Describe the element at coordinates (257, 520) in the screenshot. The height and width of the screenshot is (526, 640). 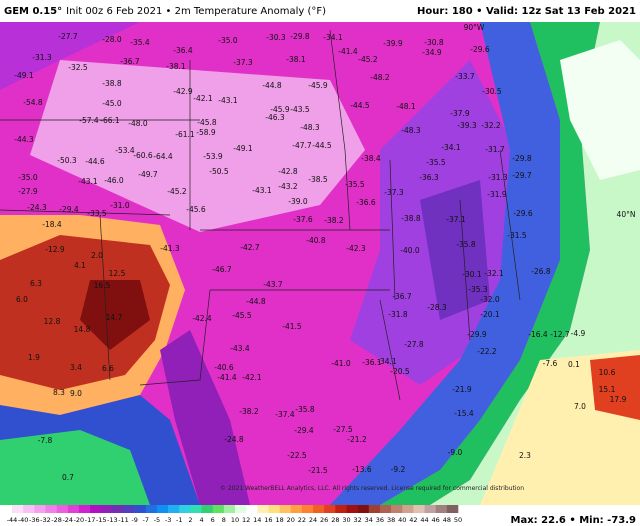
I see `colorbar-label: 14` at that location.